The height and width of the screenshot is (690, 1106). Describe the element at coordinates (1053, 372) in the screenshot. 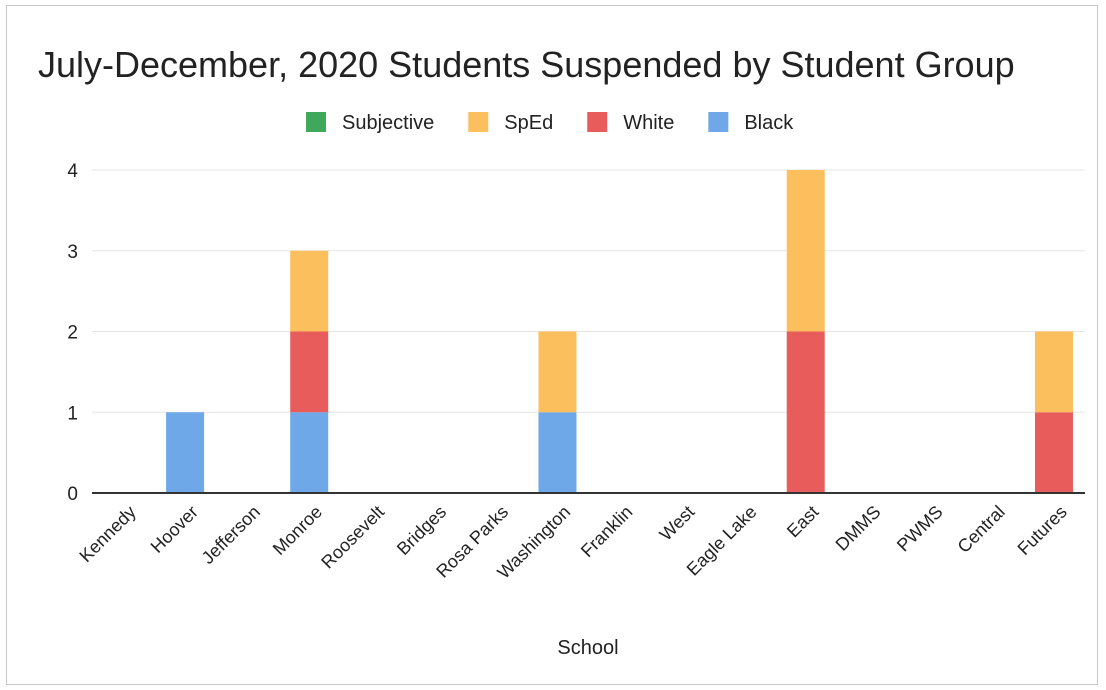

I see `bar-futures-sped` at that location.